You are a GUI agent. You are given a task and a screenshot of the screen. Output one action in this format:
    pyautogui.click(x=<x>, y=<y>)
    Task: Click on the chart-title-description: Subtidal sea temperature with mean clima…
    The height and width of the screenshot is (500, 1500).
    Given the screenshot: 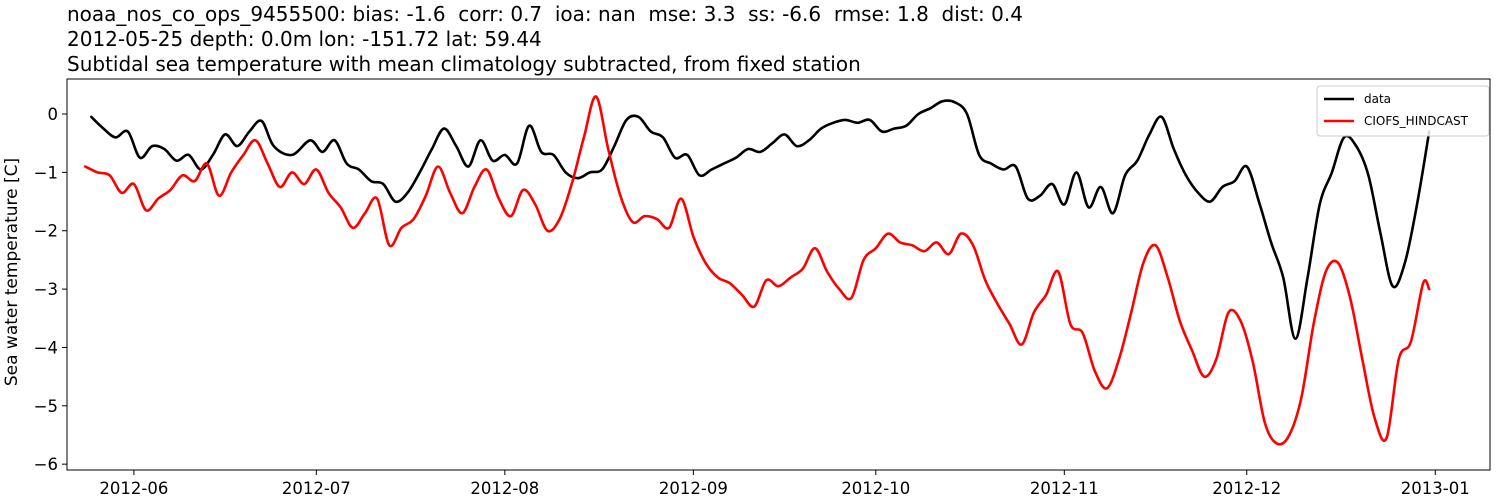 What is the action you would take?
    pyautogui.click(x=464, y=64)
    